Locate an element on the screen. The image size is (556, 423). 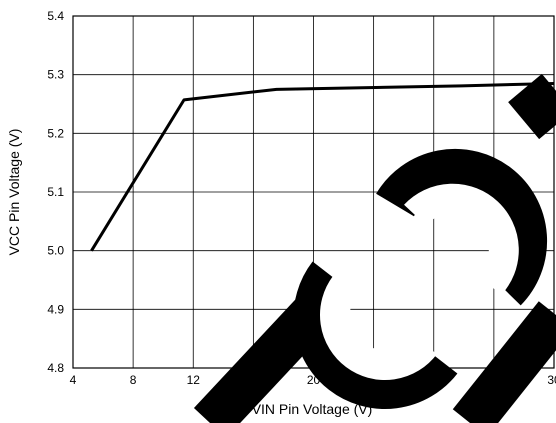
y-tick-label: 4.9 is located at coordinates (55, 309).